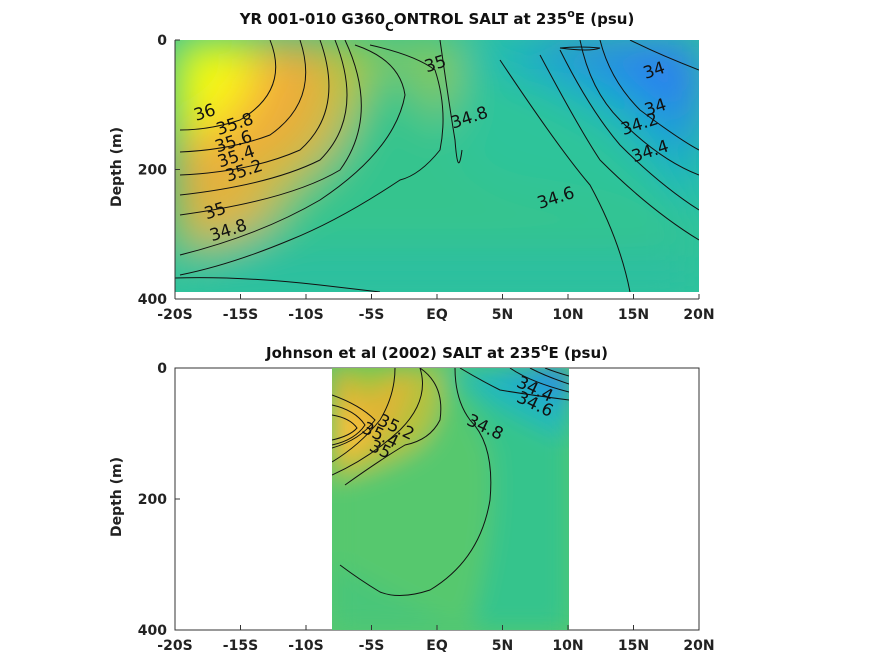 The height and width of the screenshot is (656, 875). Describe the element at coordinates (174, 315) in the screenshot. I see `top-x-tick-label: -20S` at that location.